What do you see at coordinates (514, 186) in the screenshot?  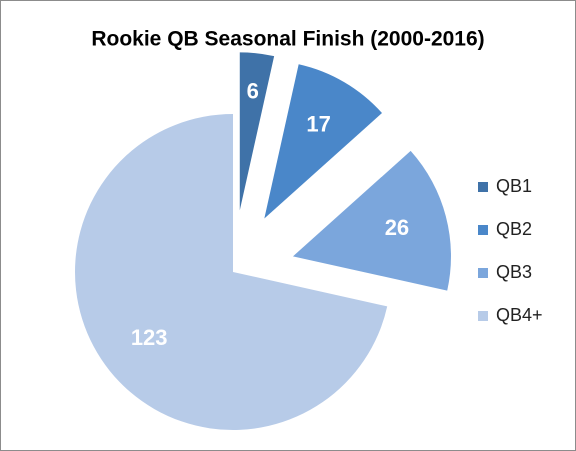 I see `legend-label: QB1` at bounding box center [514, 186].